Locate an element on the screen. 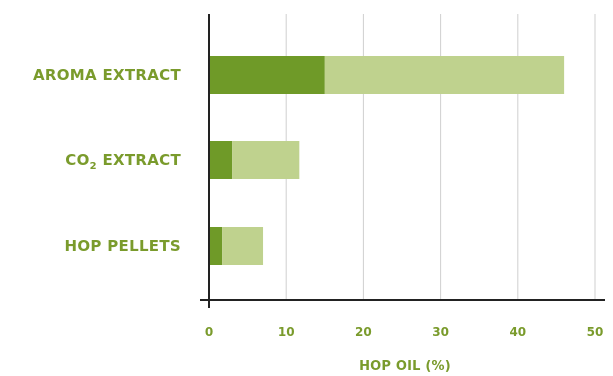  category-label-1: CO2 EXTRACT is located at coordinates (123, 161).